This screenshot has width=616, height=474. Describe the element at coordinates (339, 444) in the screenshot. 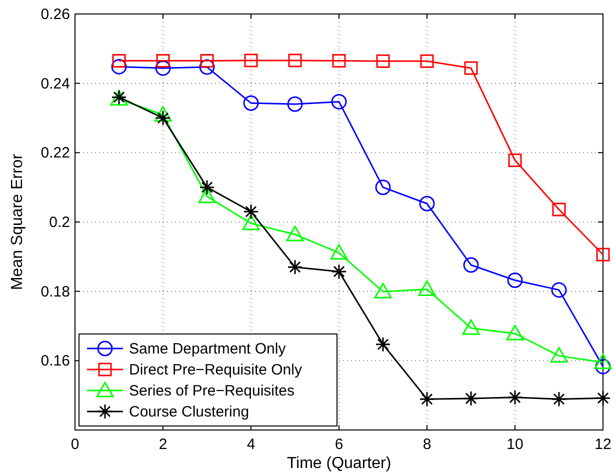

I see `x-tick-label: 6` at that location.